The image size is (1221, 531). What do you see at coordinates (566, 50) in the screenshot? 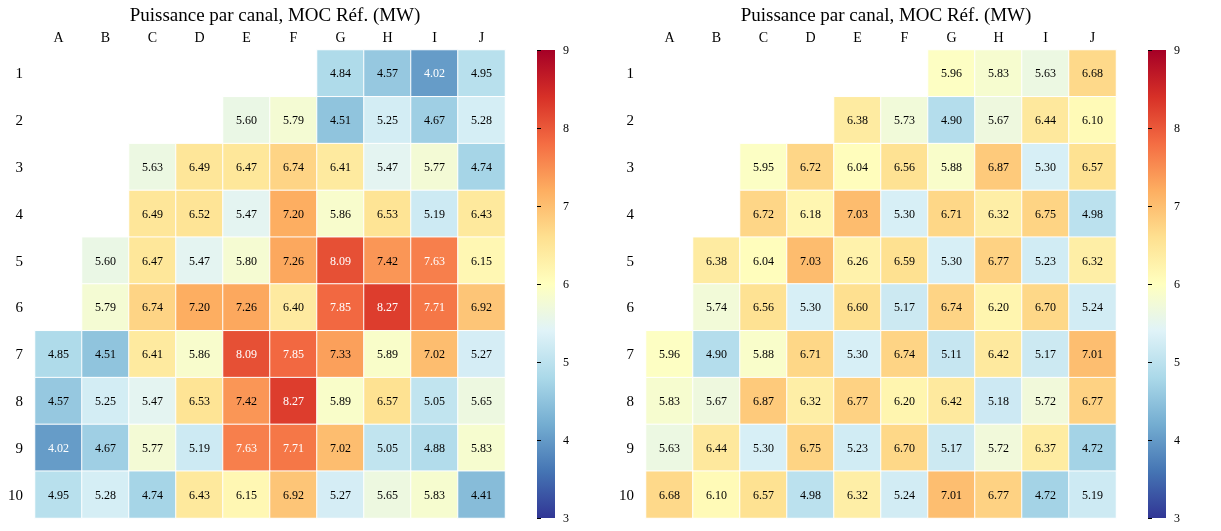
I see `color-bar-label: 9` at bounding box center [566, 50].